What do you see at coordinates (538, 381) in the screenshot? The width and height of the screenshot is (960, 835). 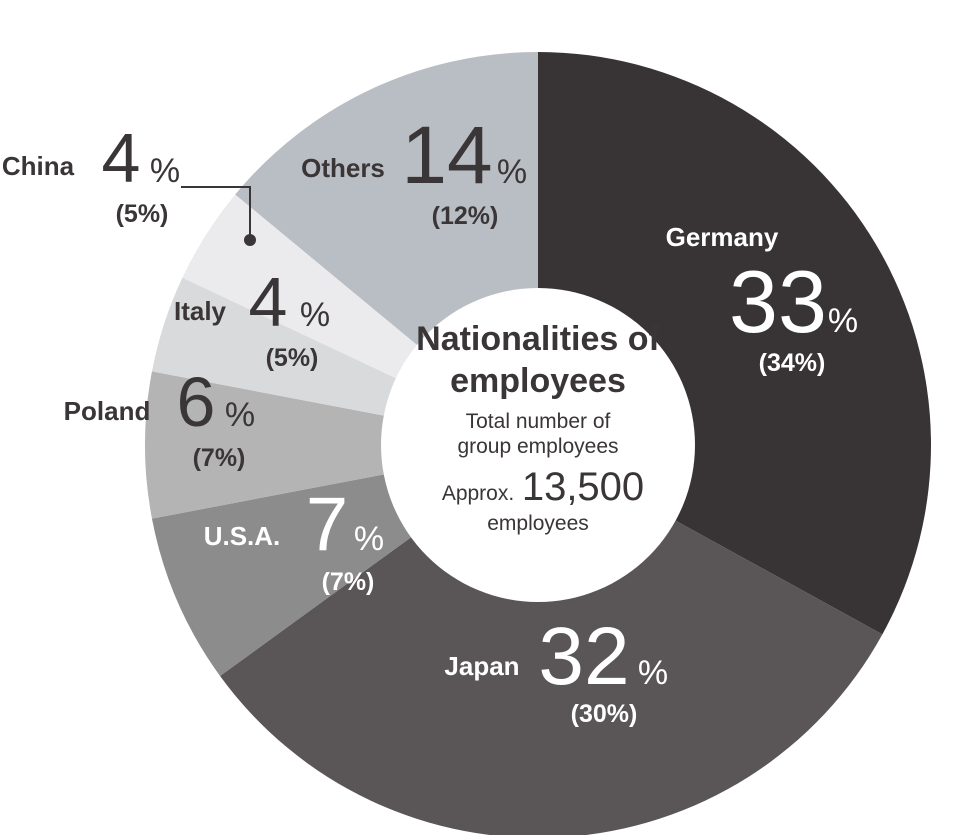 I see `center-title-line2: employees` at bounding box center [538, 381].